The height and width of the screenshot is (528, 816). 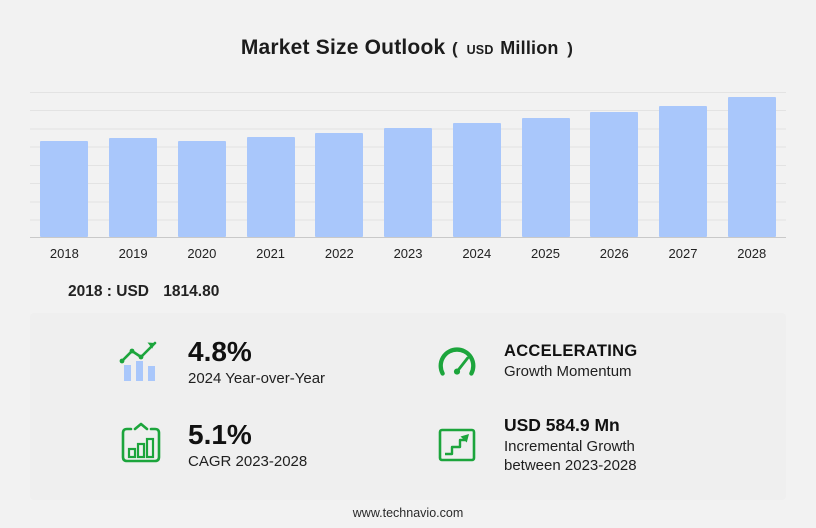 What do you see at coordinates (64, 189) in the screenshot?
I see `bar-2018` at bounding box center [64, 189].